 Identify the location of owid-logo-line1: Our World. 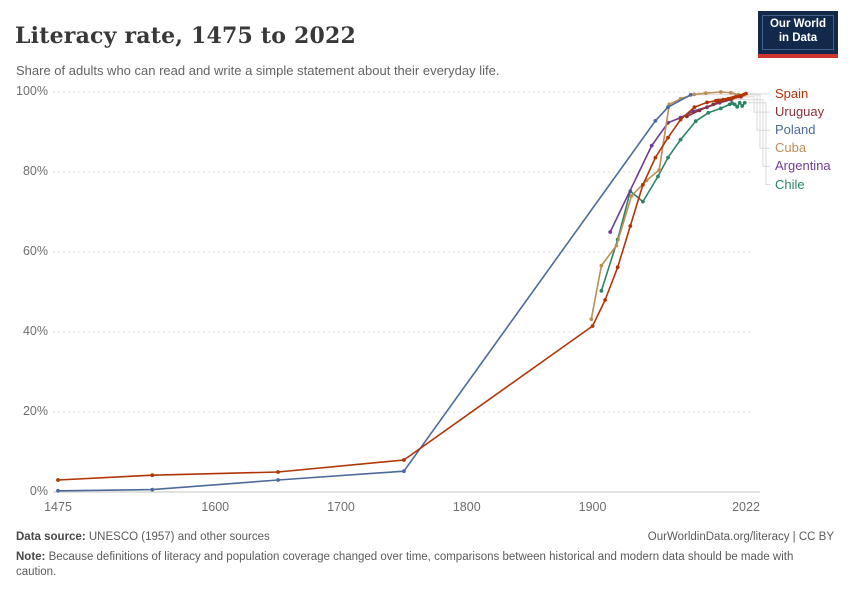
(797, 24).